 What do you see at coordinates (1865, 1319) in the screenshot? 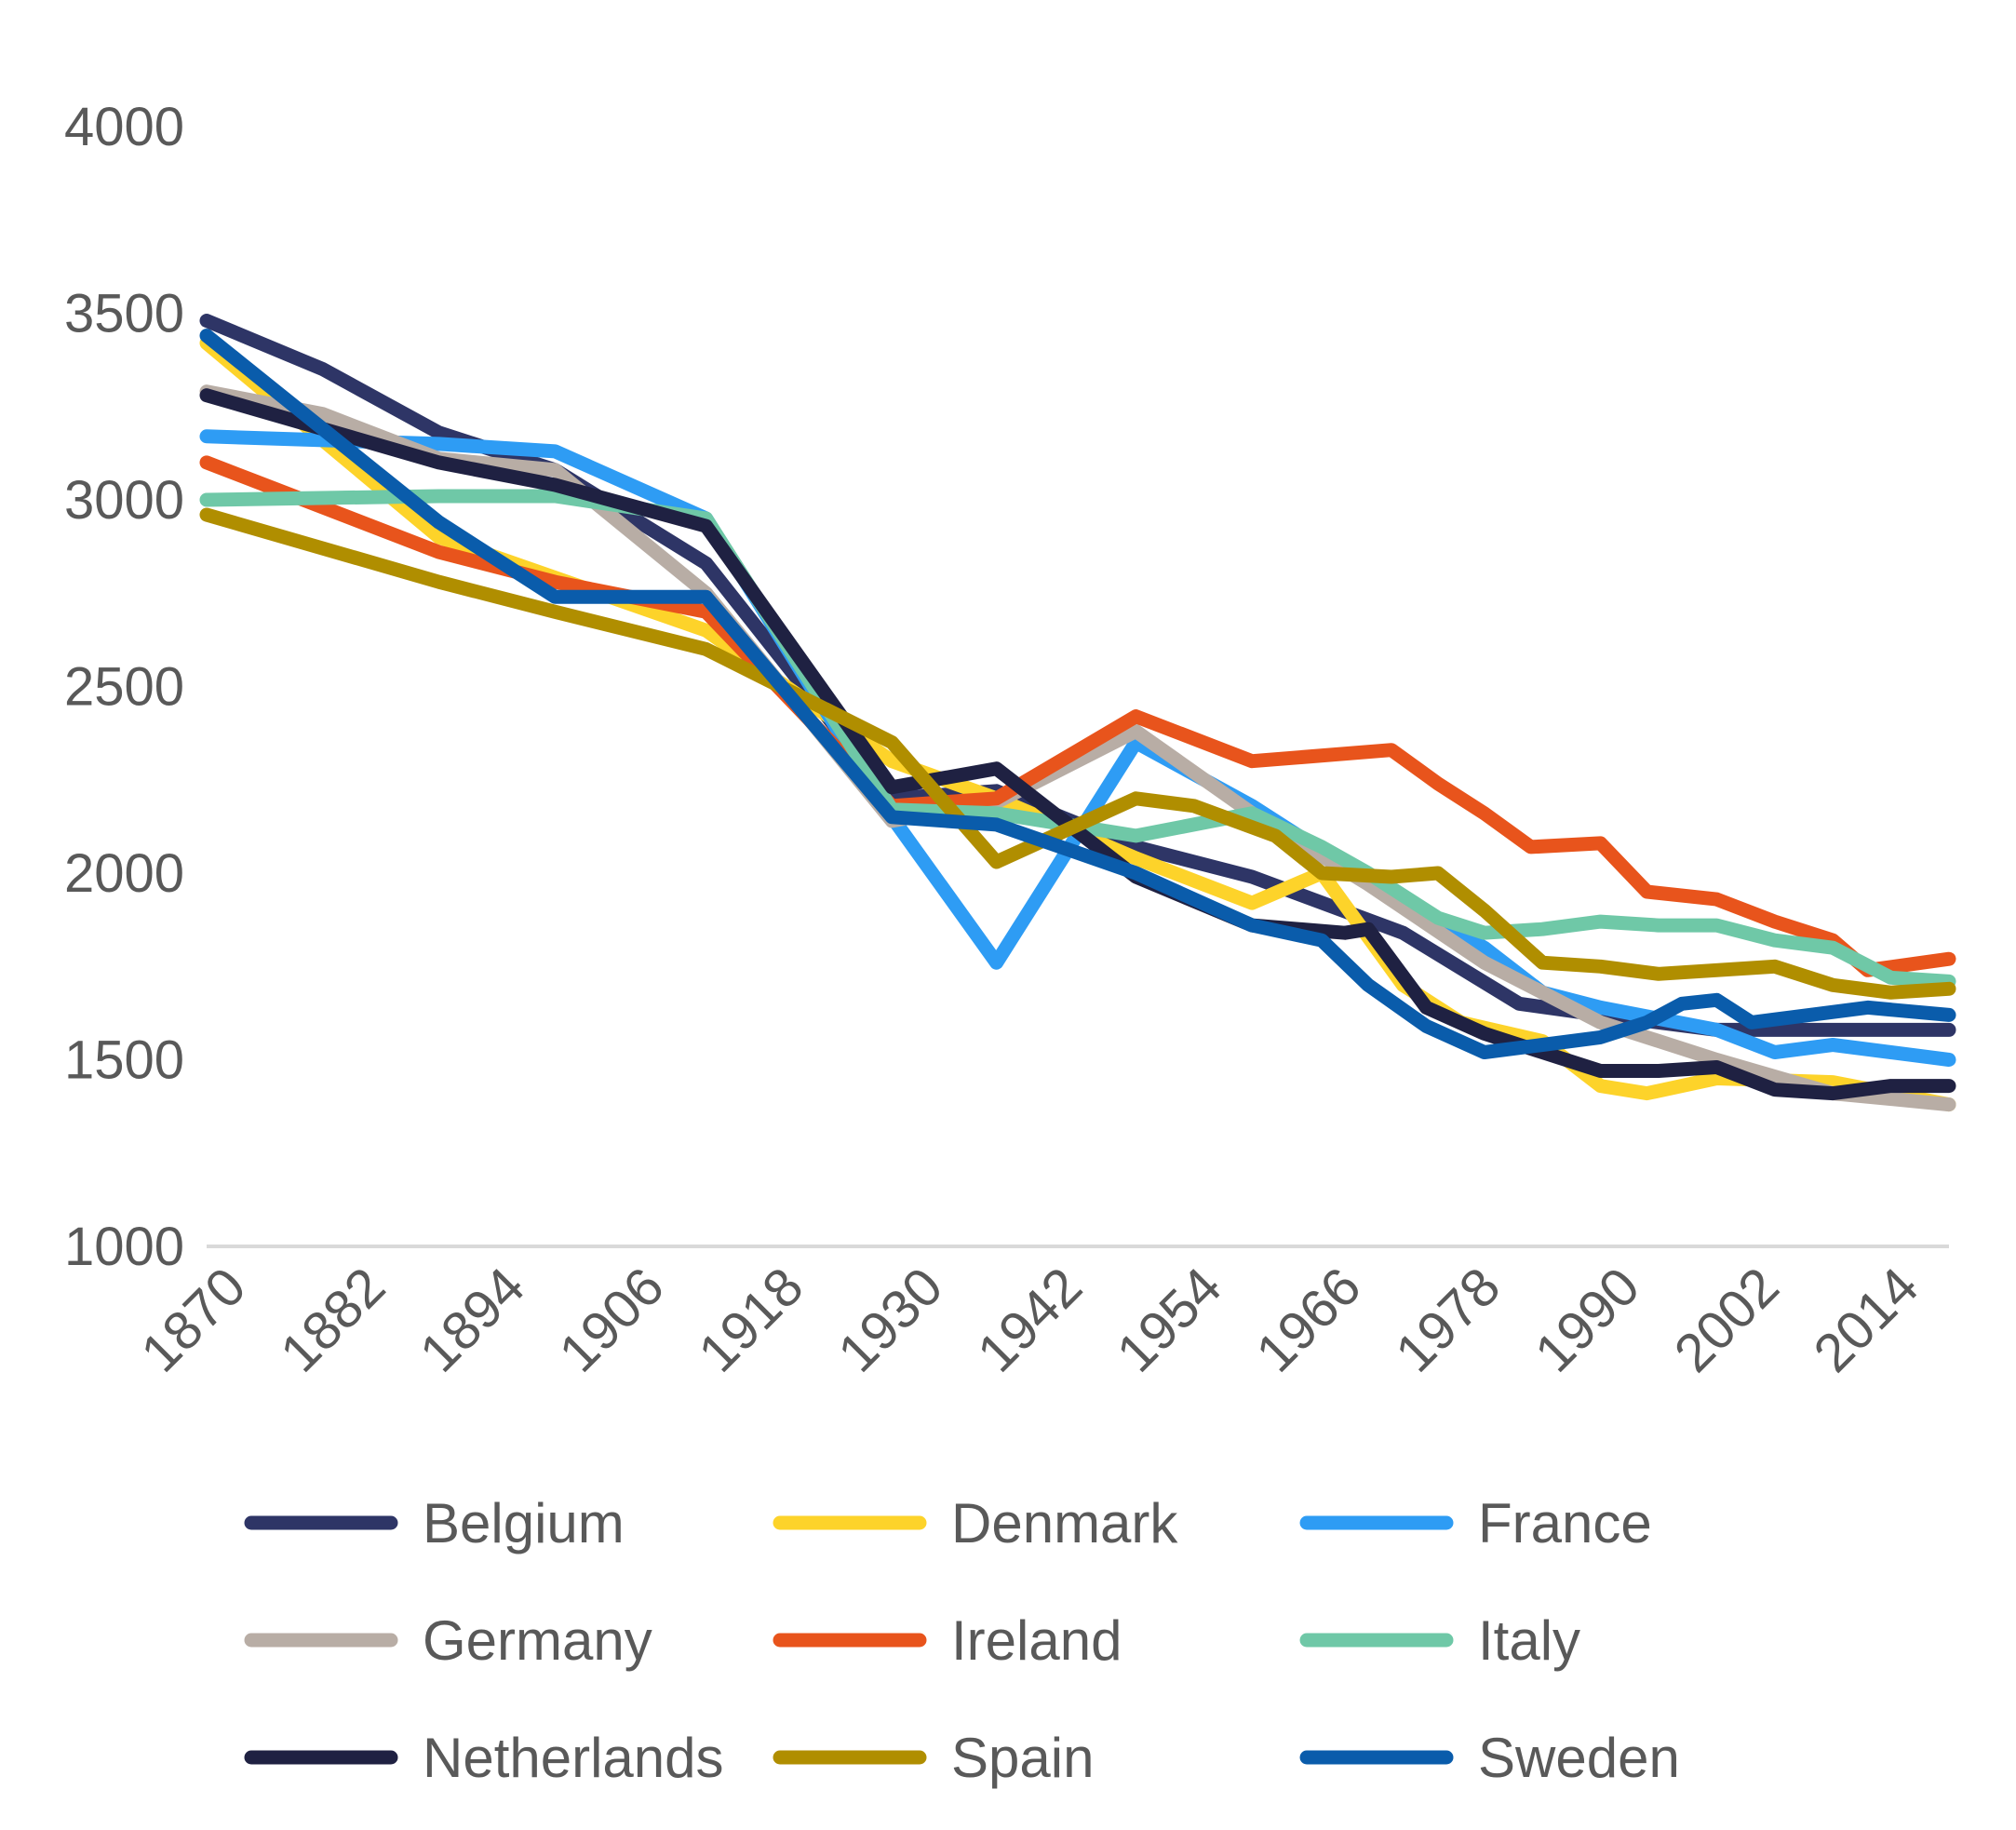
I see `x-tick-label: 2014` at bounding box center [1865, 1319].